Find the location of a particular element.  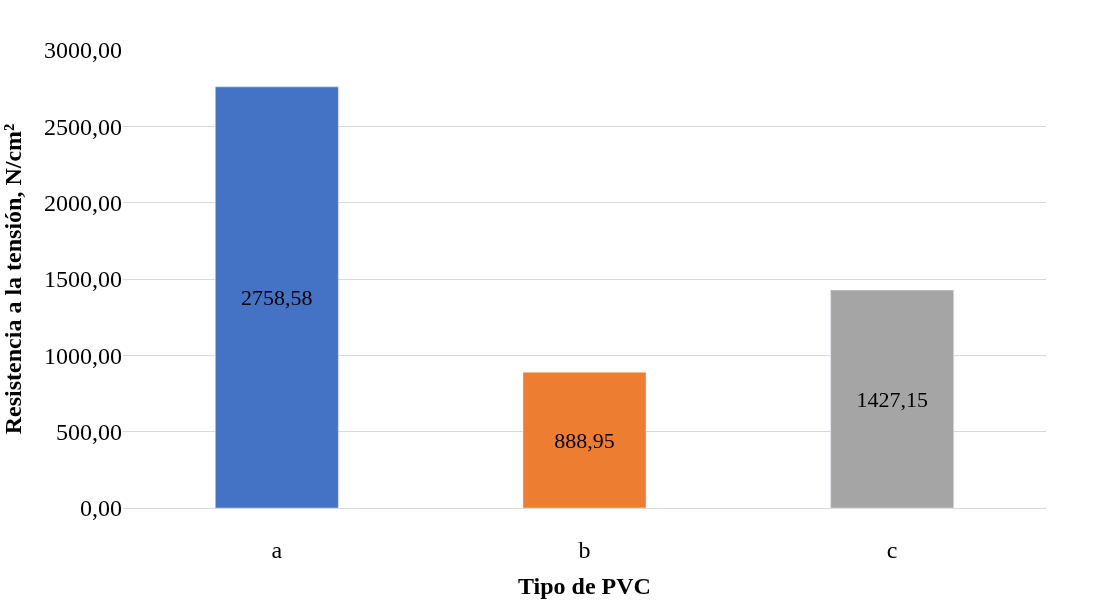

x-tick-label: a is located at coordinates (277, 549).